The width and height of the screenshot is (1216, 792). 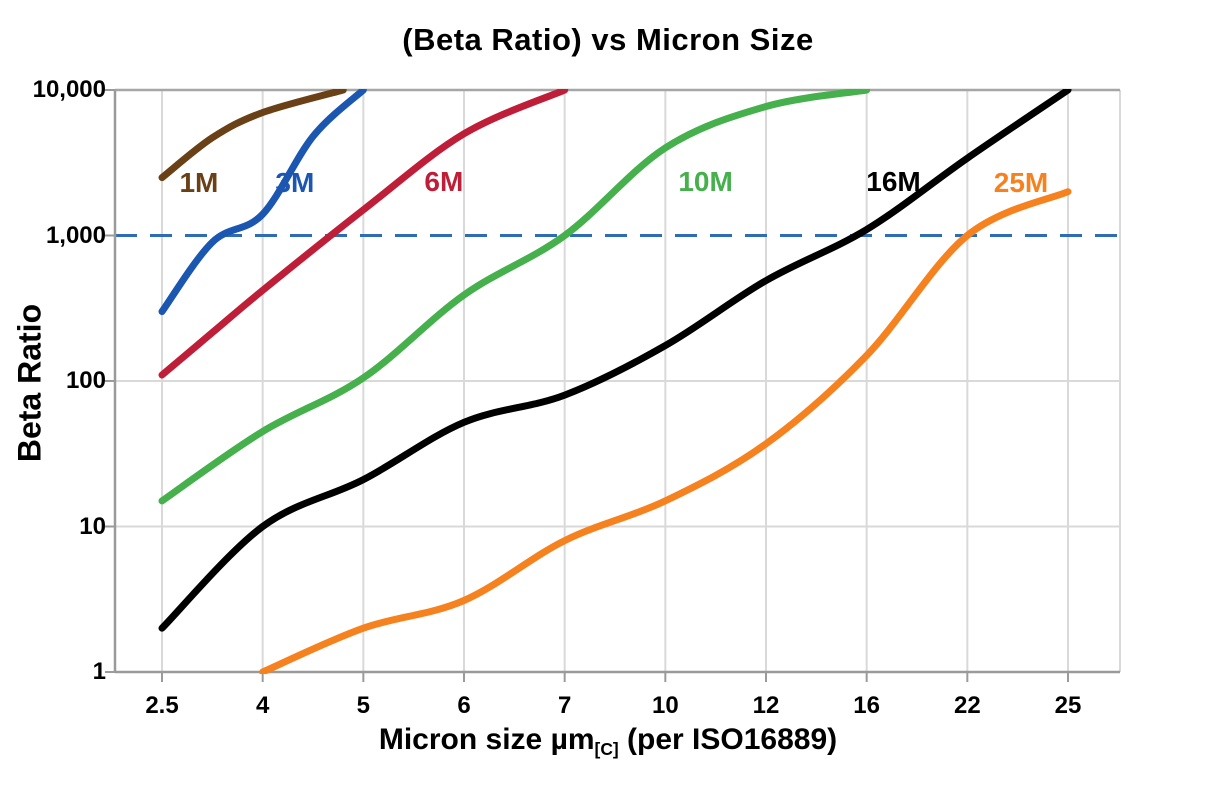 I want to click on x-tick-label-10: 10, so click(x=665, y=705).